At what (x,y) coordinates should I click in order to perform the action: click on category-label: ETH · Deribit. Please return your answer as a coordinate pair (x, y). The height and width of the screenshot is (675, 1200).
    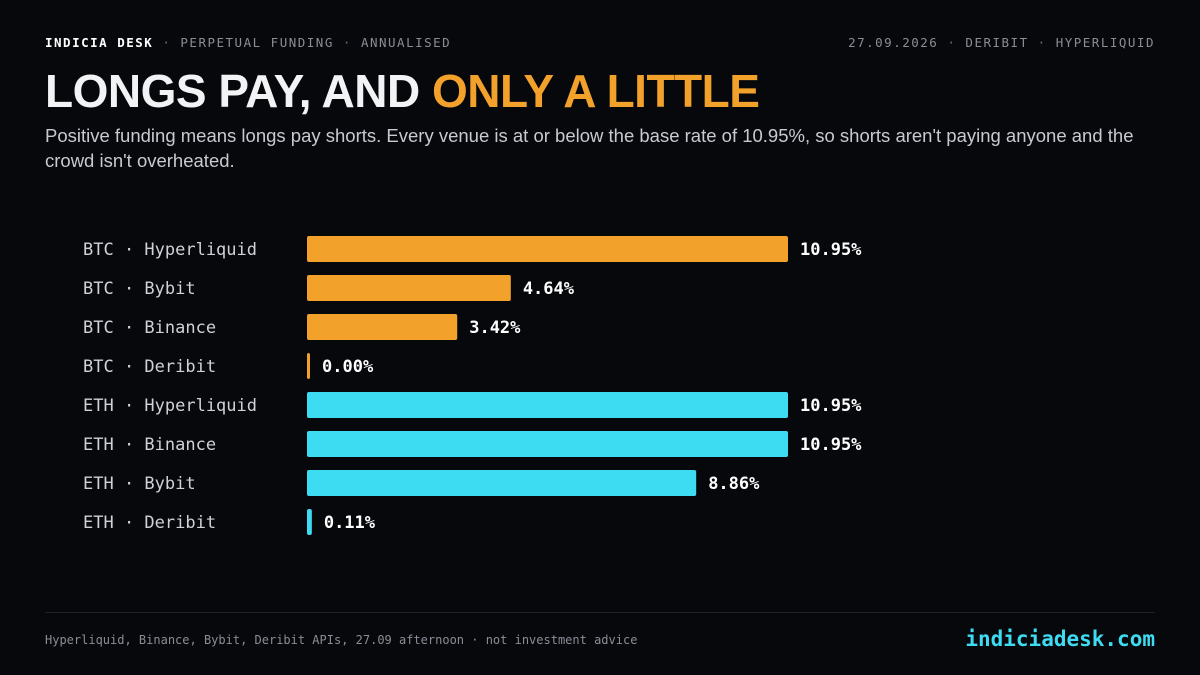
    Looking at the image, I should click on (149, 523).